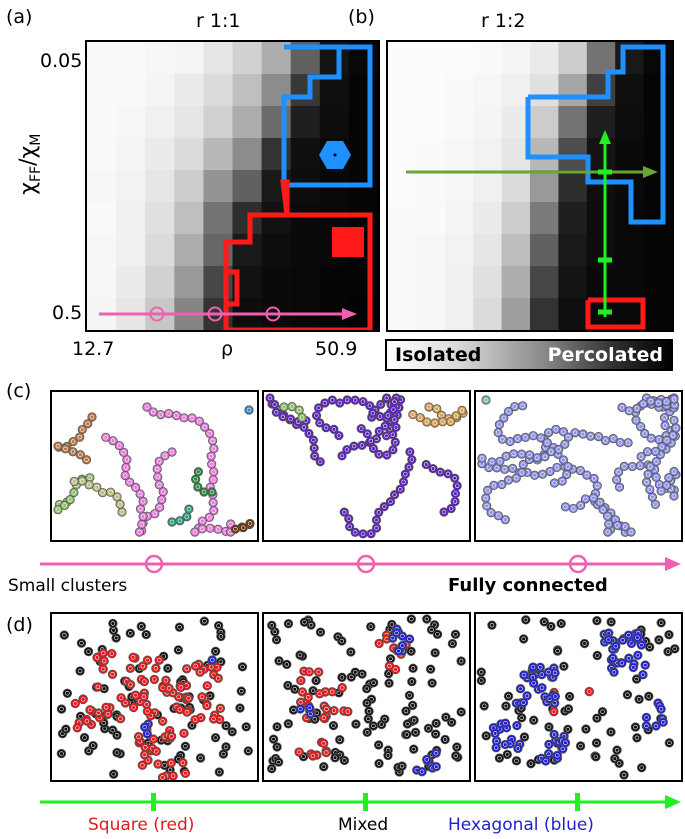 This screenshot has width=685, height=839. Describe the element at coordinates (578, 466) in the screenshot. I see `snapshot-c3` at that location.